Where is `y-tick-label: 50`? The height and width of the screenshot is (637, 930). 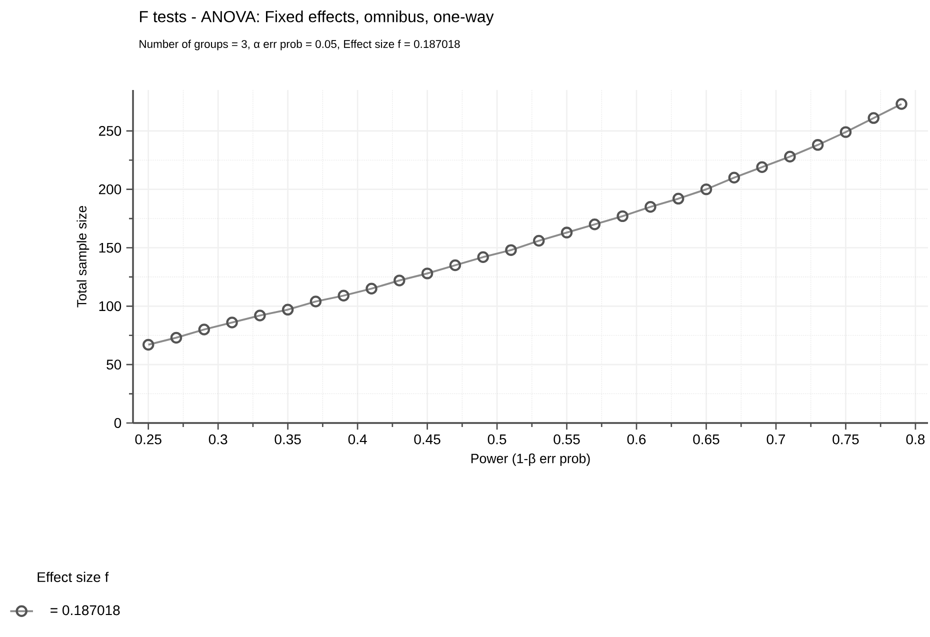
y-tick-label: 50 is located at coordinates (114, 365).